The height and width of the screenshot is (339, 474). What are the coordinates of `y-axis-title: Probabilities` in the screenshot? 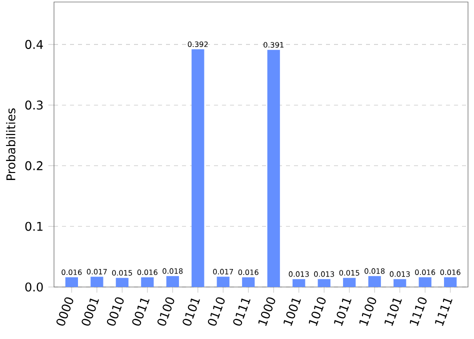 It's located at (11, 144).